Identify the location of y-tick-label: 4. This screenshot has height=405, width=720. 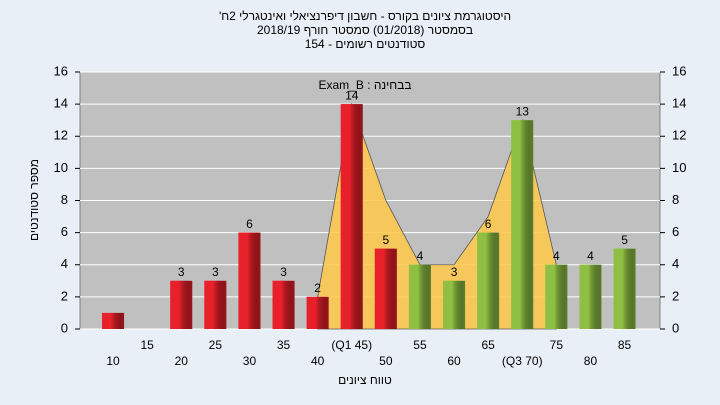
(64, 263).